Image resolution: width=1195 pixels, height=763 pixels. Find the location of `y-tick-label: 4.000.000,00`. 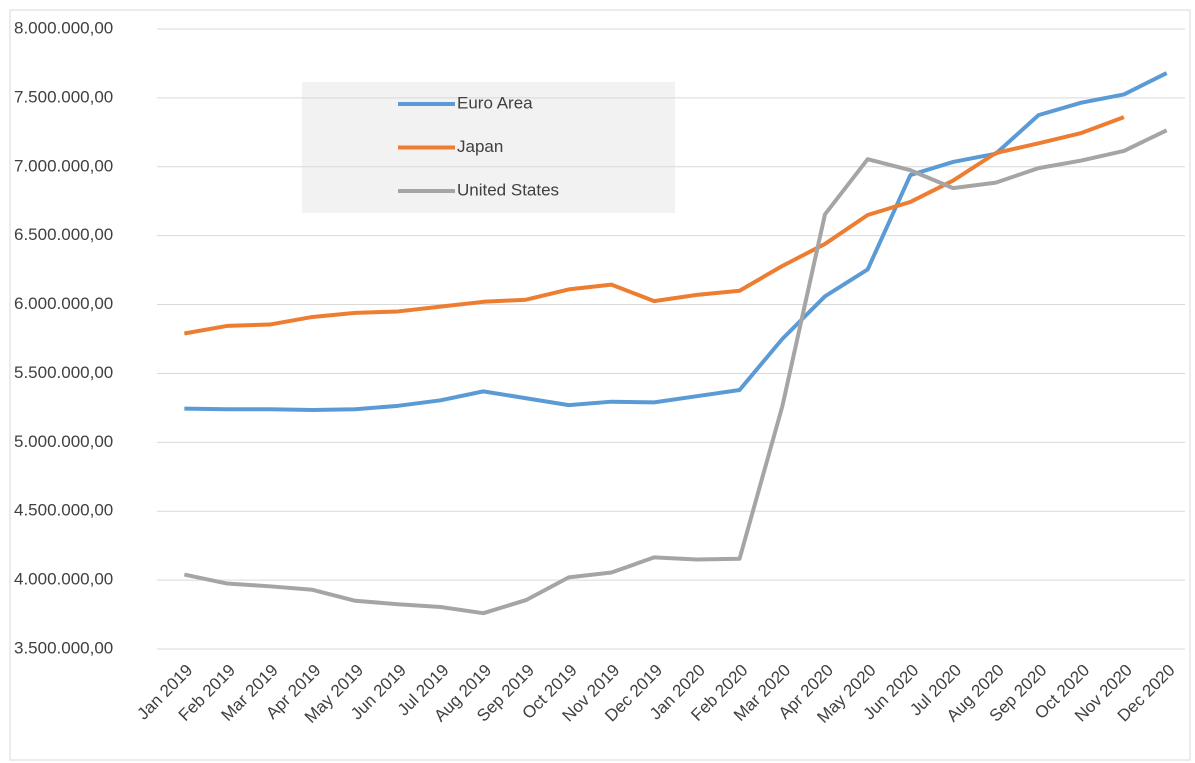

y-tick-label: 4.000.000,00 is located at coordinates (63, 579).